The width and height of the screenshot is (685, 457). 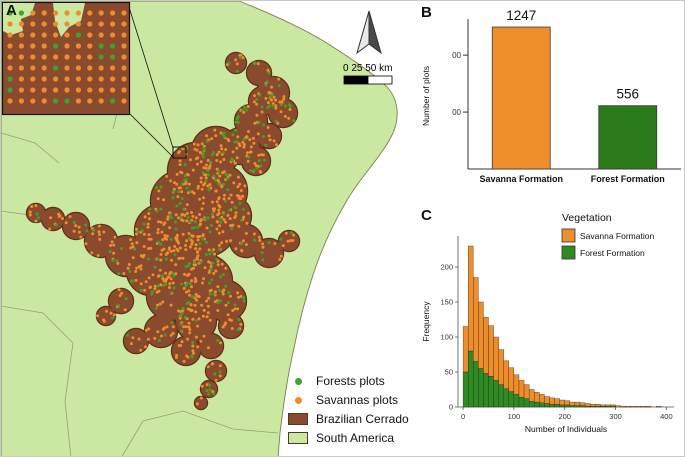 I want to click on forest-plots-label: Forests plots, so click(x=350, y=381).